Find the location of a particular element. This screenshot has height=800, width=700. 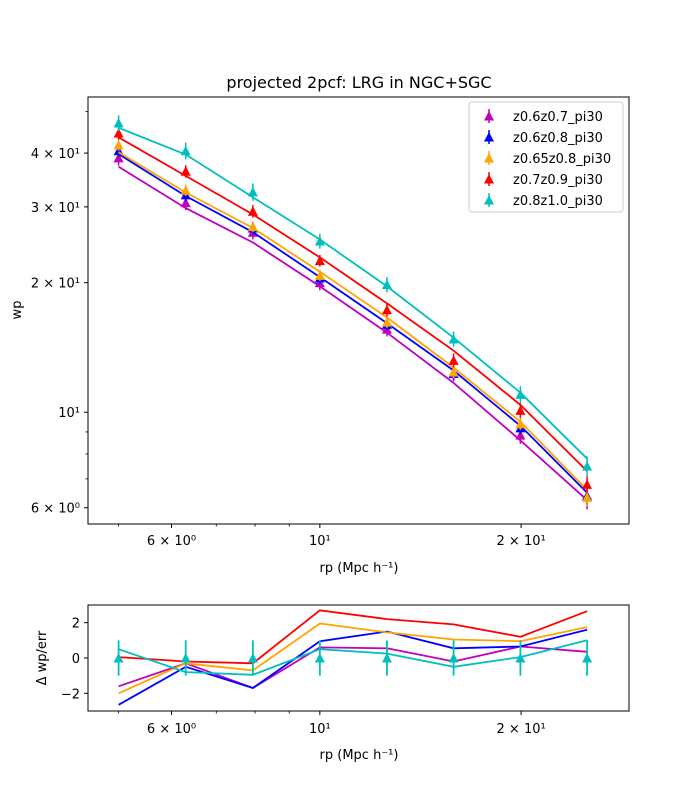

legend-label: z0.6z0.7_pi30 is located at coordinates (558, 117).